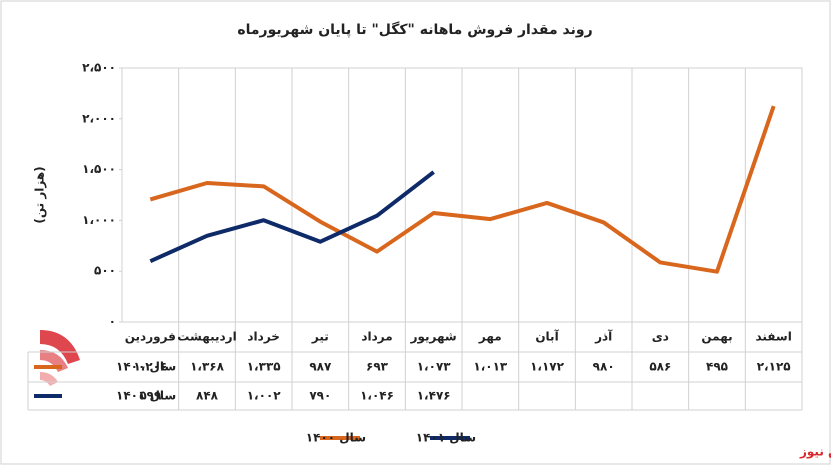  I want to click on data-label: ۴۹۵, so click(717, 367).